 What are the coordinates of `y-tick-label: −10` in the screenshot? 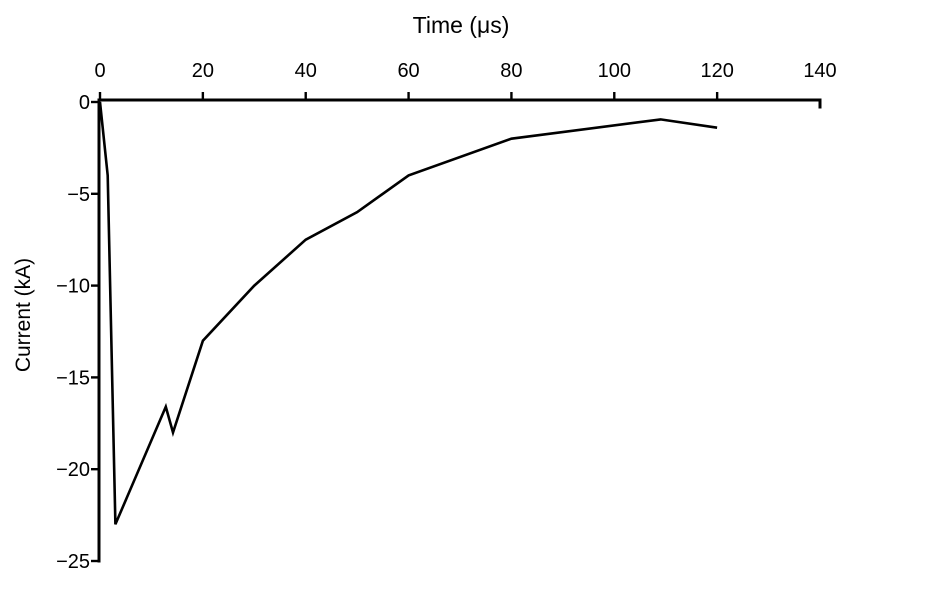 It's located at (73, 287).